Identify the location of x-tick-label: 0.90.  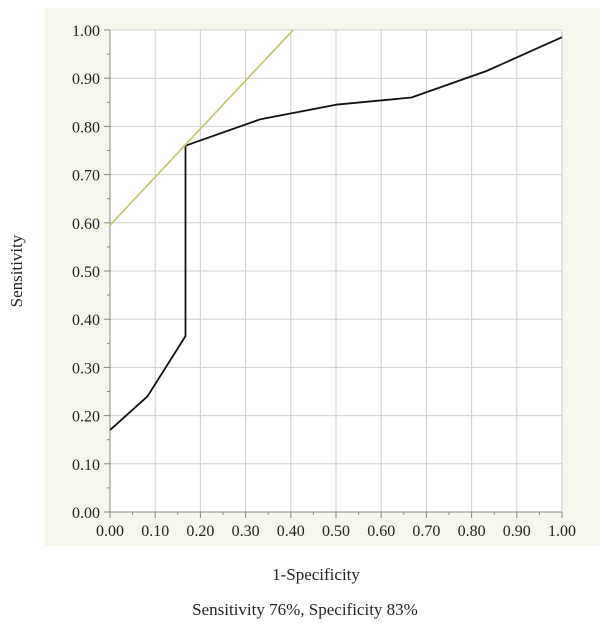
(517, 531).